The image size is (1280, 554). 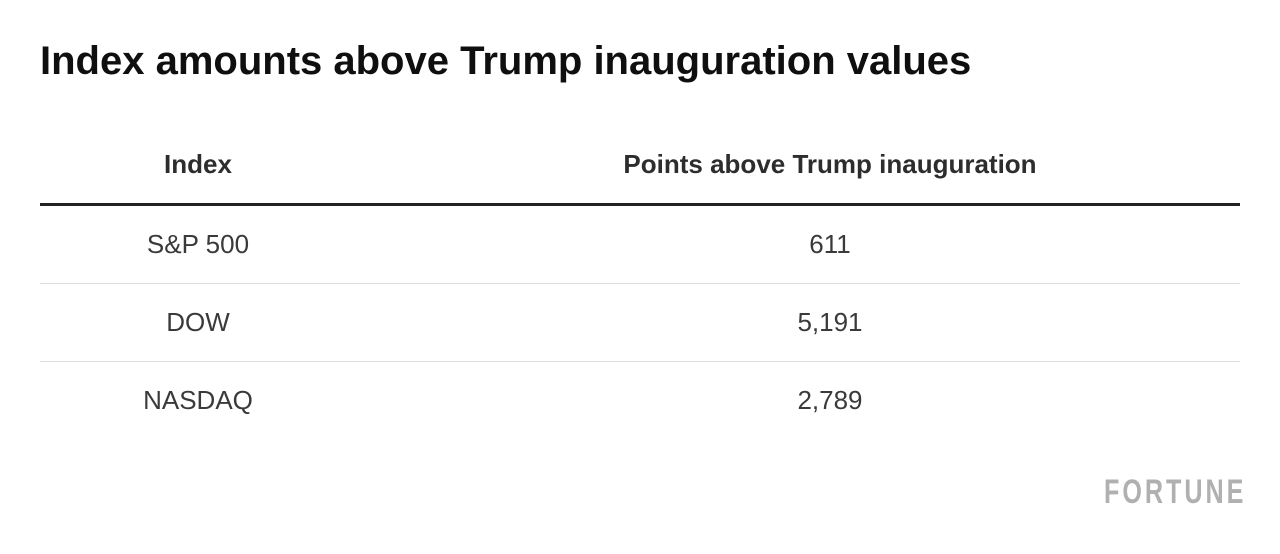 I want to click on points-value: 5,191, so click(x=830, y=322).